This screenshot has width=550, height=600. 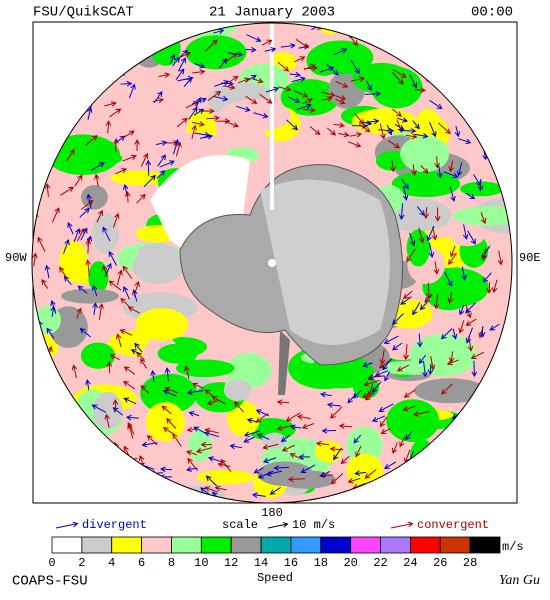 I want to click on scale-value: 10 m/s, so click(x=313, y=525).